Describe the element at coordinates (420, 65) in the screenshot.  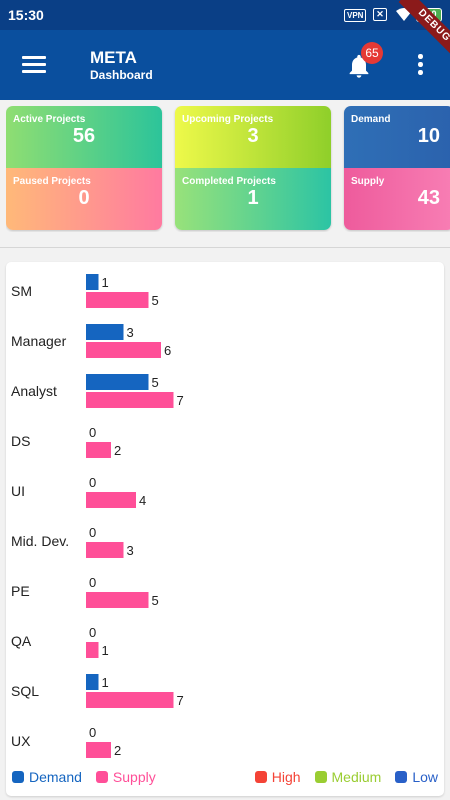
I see `more-vert-icon` at that location.